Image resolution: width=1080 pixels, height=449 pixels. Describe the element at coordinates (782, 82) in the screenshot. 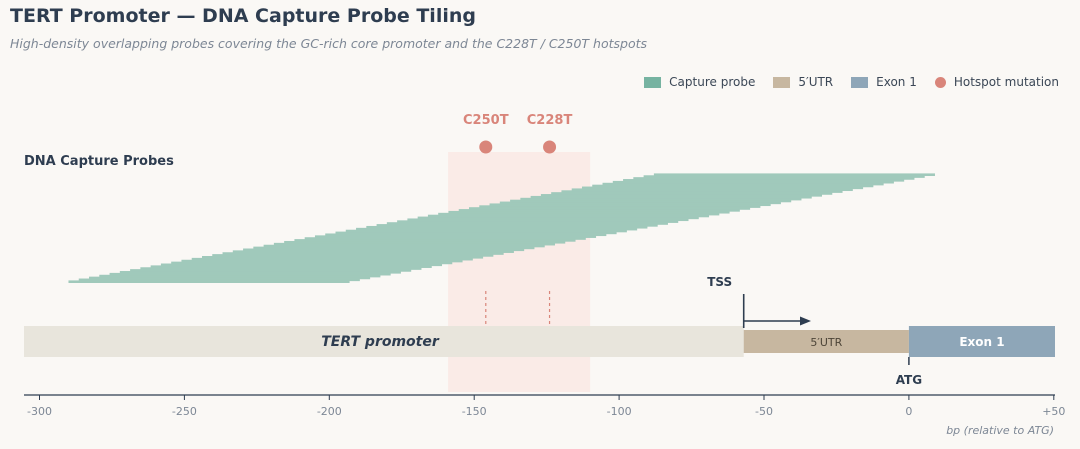

I see `legend-swatch-5utr` at that location.